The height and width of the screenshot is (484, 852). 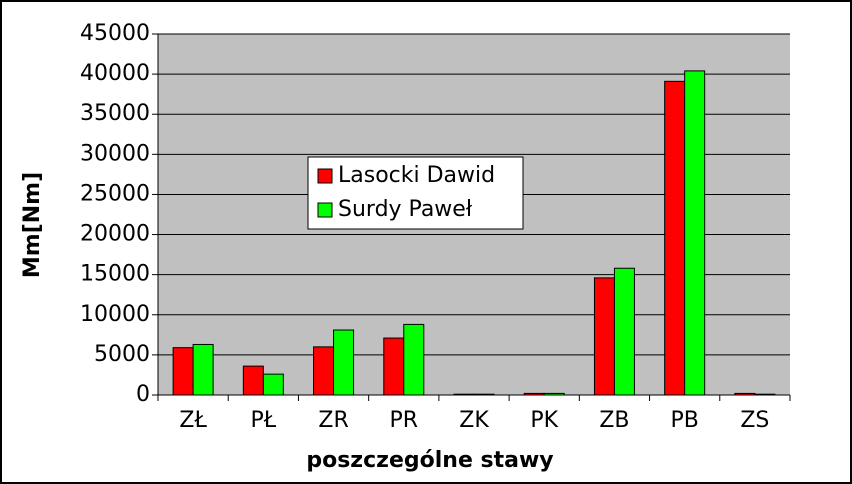 I want to click on y-tick-label: 15000, so click(x=115, y=274).